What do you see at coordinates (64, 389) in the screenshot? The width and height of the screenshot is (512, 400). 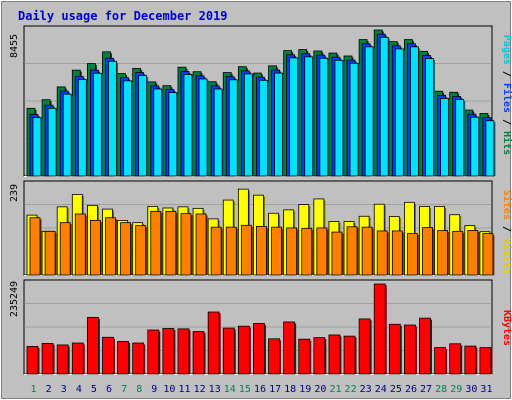 I see `day-label-3: 3` at bounding box center [64, 389].